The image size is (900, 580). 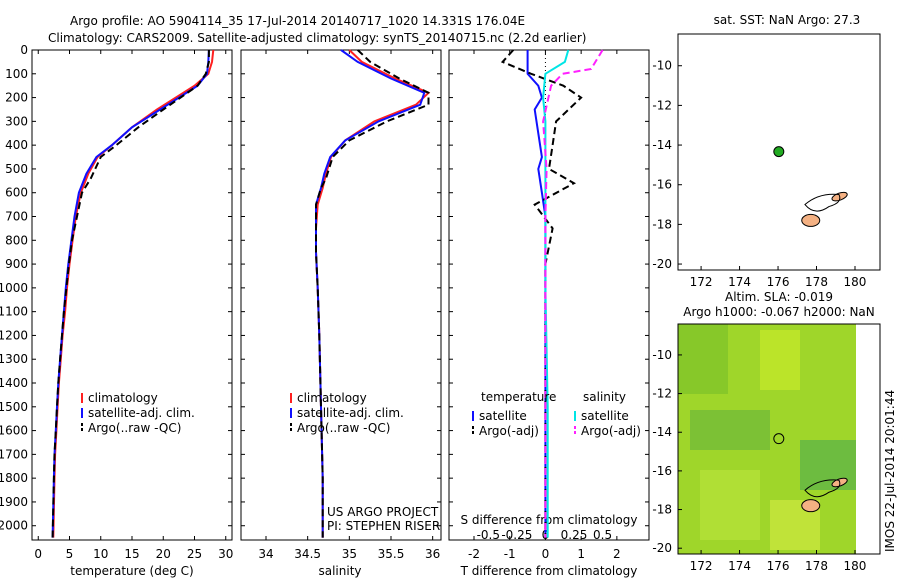 I want to click on xtick-label: 30, so click(x=225, y=554).